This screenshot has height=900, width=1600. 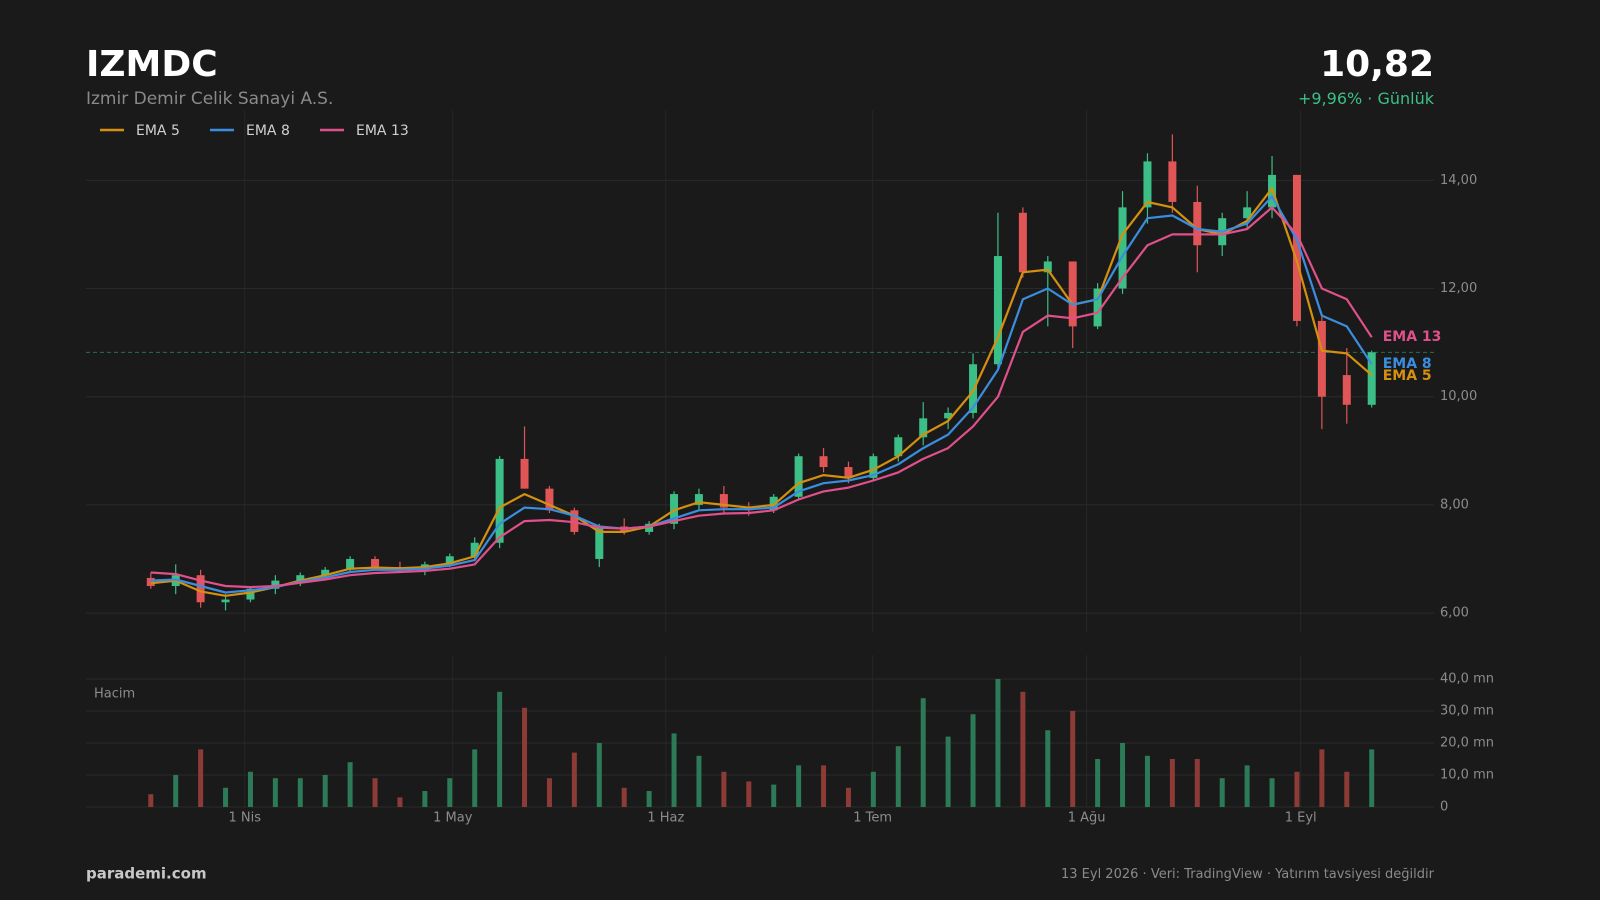 What do you see at coordinates (1412, 337) in the screenshot?
I see `ema-end-label: EMA 13` at bounding box center [1412, 337].